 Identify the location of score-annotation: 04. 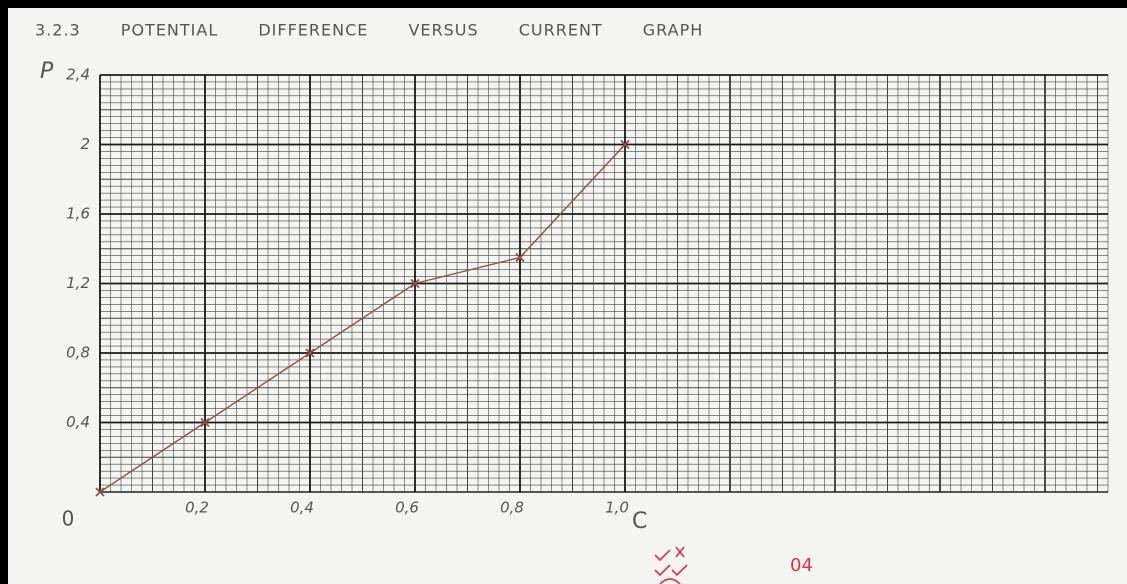
(801, 565).